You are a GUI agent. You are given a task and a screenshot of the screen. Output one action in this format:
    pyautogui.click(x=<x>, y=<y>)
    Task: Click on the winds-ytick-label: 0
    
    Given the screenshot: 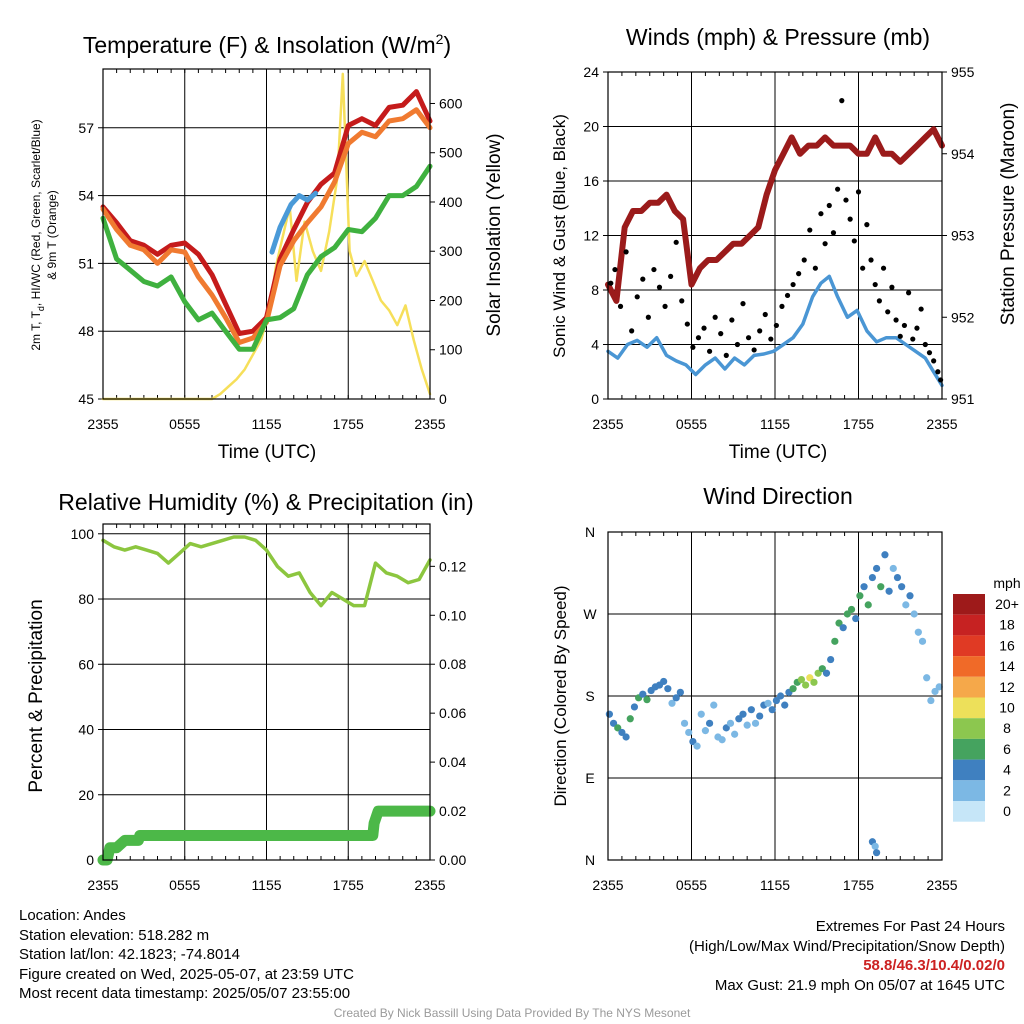 What is the action you would take?
    pyautogui.click(x=595, y=399)
    